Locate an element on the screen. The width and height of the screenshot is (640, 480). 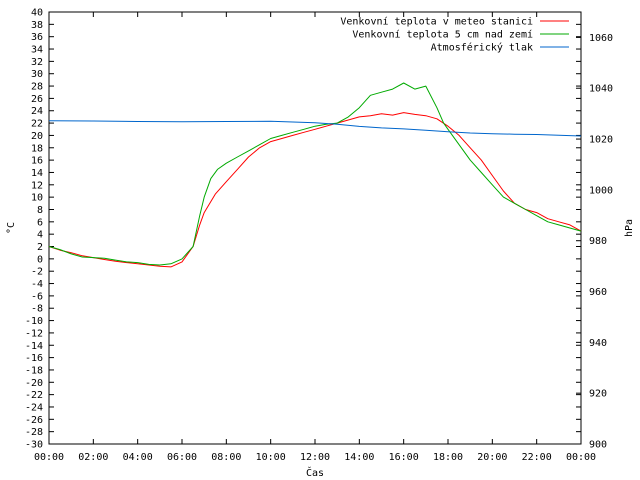
y-tick-label: 8 is located at coordinates (40, 210).